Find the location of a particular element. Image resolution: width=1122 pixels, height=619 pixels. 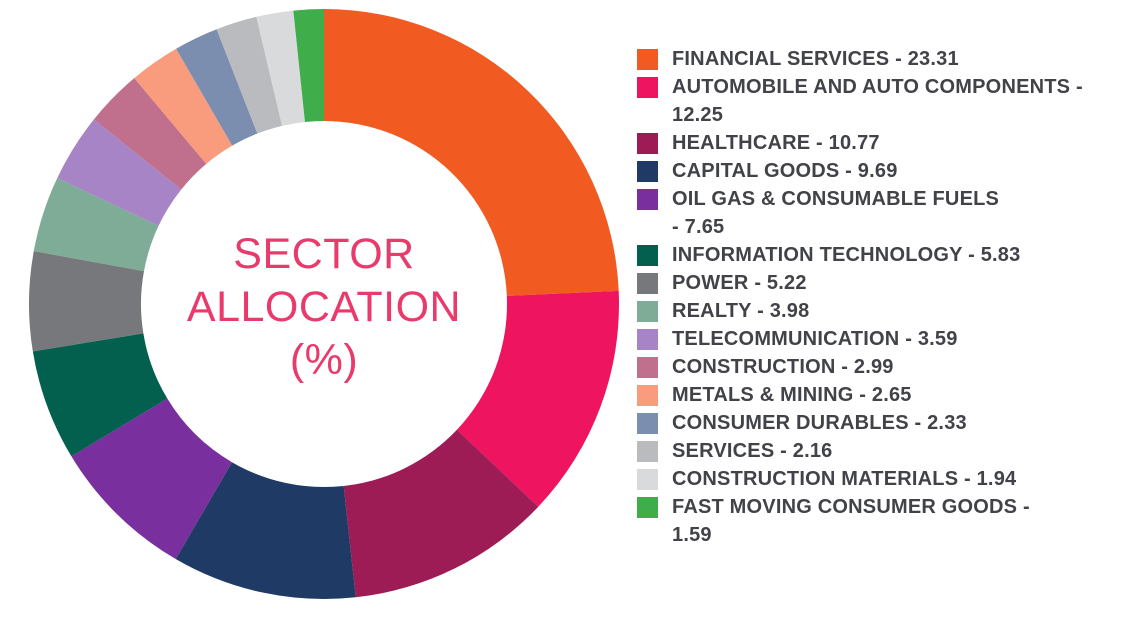

donut-slice-realty is located at coordinates (96, 225).